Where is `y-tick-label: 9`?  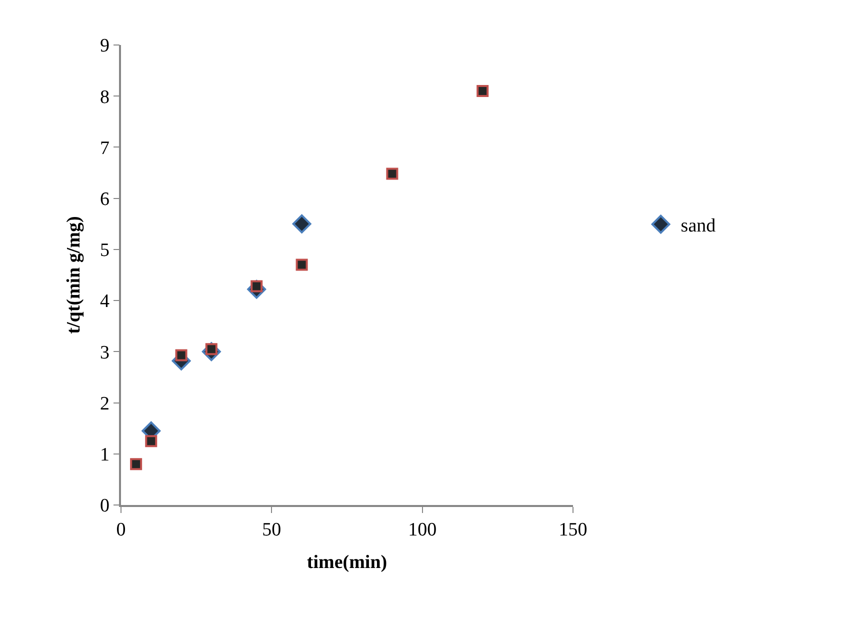 y-tick-label: 9 is located at coordinates (105, 46).